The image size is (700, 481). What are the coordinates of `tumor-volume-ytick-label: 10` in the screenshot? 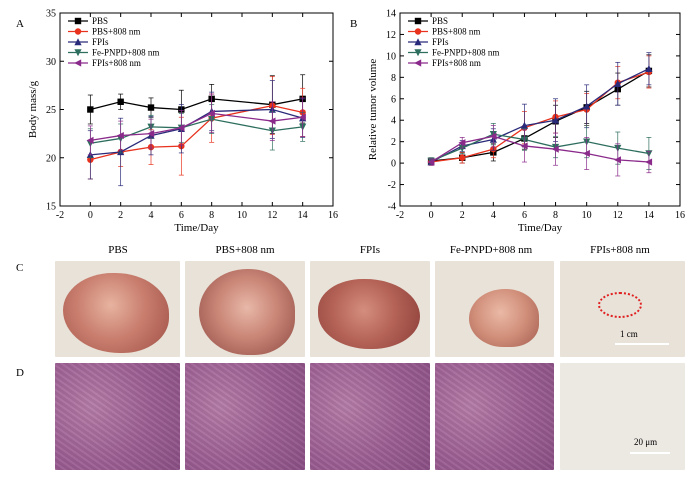 It's located at (391, 56).